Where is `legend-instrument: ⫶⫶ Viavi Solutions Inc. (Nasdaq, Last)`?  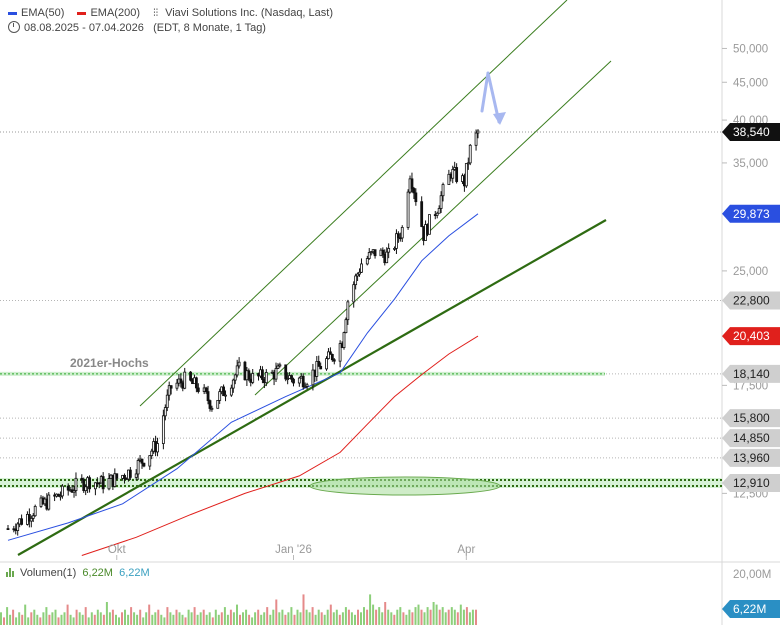
legend-instrument: ⫶⫶ Viavi Solutions Inc. (Nasdaq, Last) is located at coordinates (243, 13).